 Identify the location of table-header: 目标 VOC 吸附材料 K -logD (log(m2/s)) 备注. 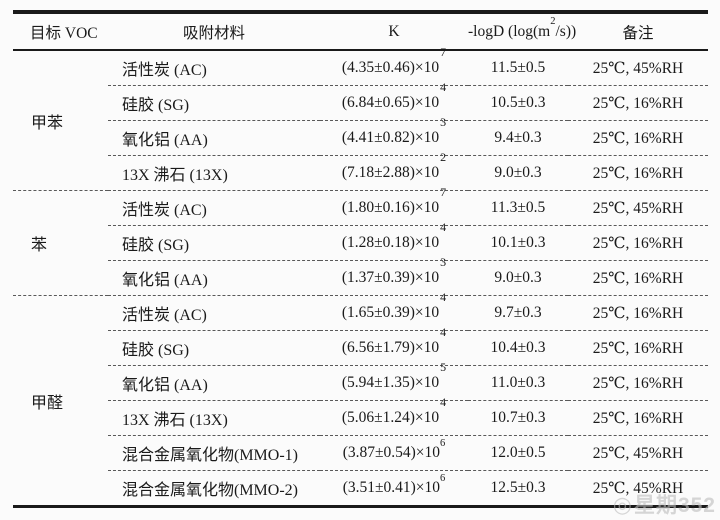
(360, 31).